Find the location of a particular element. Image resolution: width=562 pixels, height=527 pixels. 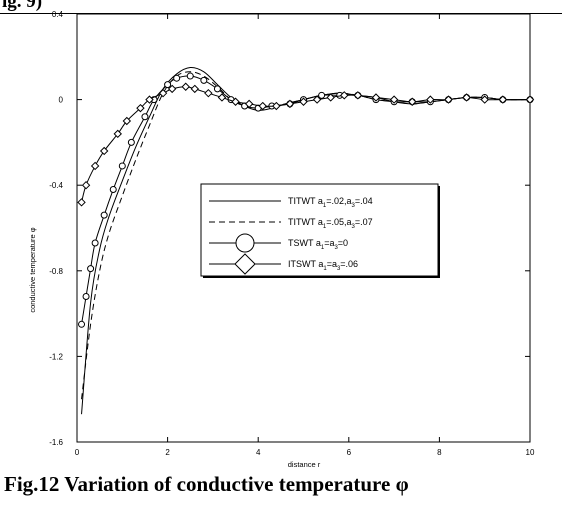

y-tick-label: 0.4 is located at coordinates (58, 14).